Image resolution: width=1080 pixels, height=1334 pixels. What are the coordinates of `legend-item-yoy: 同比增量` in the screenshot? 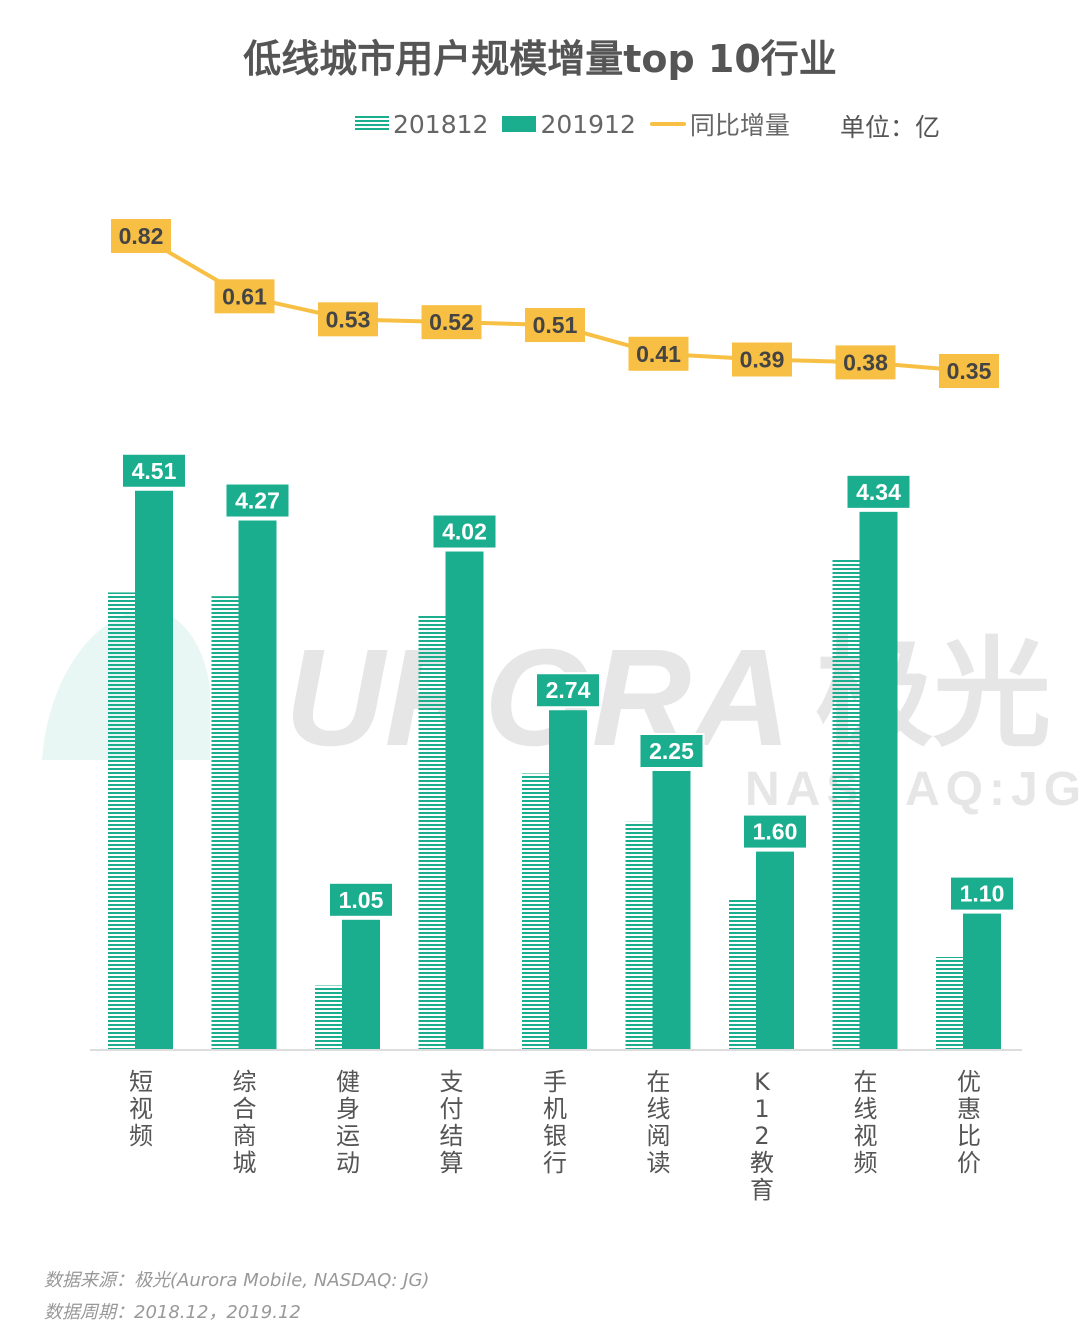 It's located at (719, 124).